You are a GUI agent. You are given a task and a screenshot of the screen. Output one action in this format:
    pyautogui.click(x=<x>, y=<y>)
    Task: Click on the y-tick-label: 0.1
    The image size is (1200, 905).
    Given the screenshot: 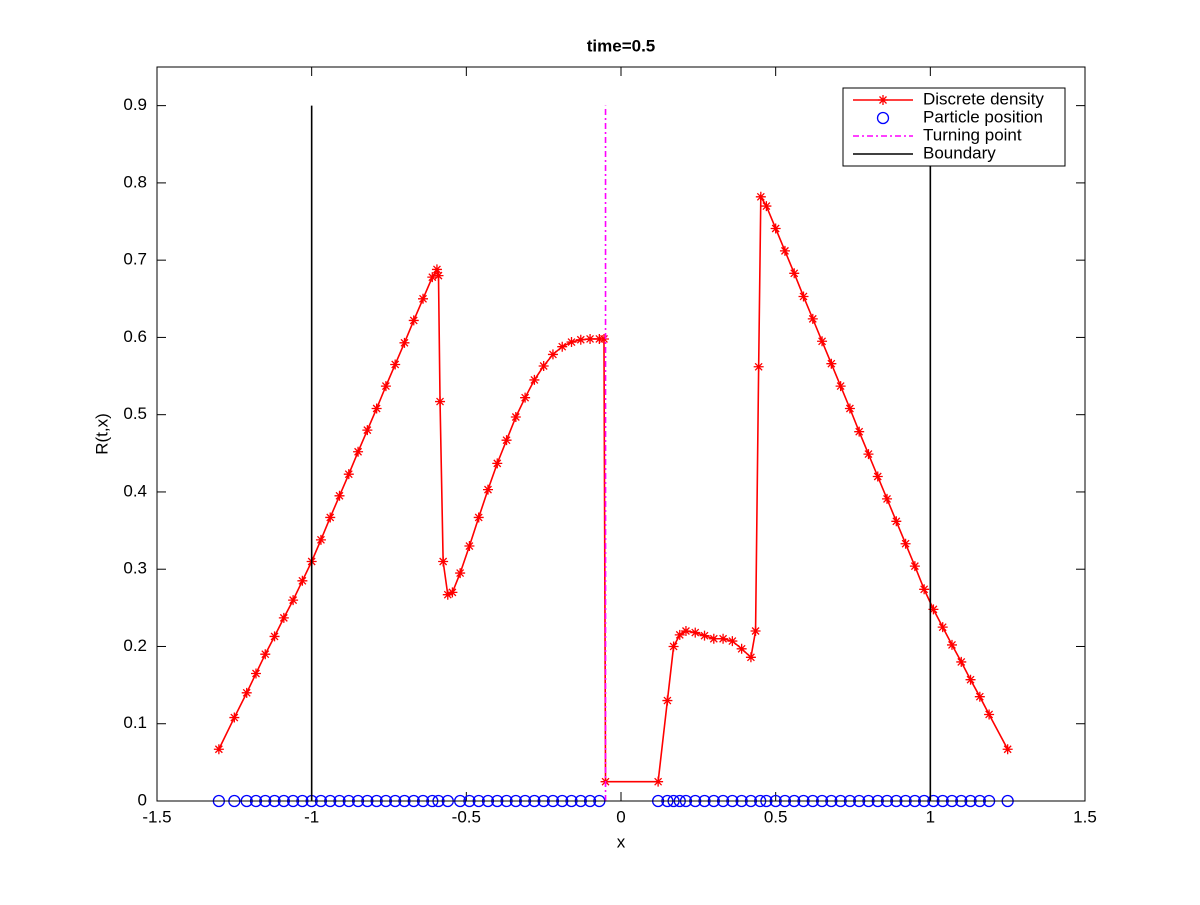 What is the action you would take?
    pyautogui.click(x=135, y=722)
    